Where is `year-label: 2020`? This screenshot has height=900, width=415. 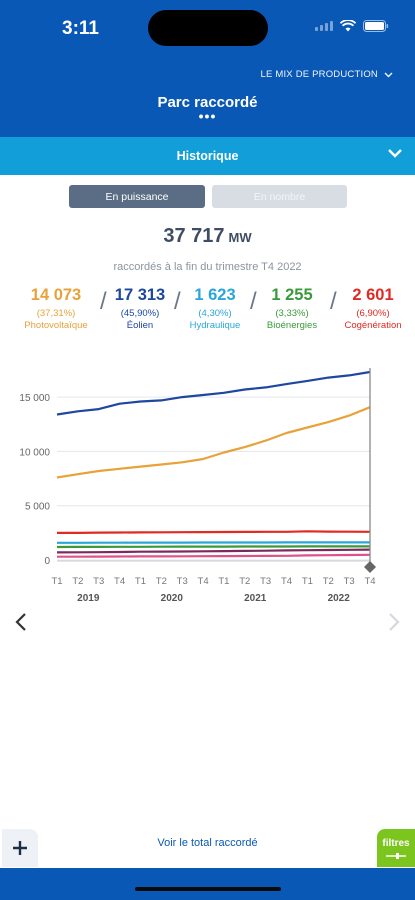
year-label: 2020 is located at coordinates (172, 598).